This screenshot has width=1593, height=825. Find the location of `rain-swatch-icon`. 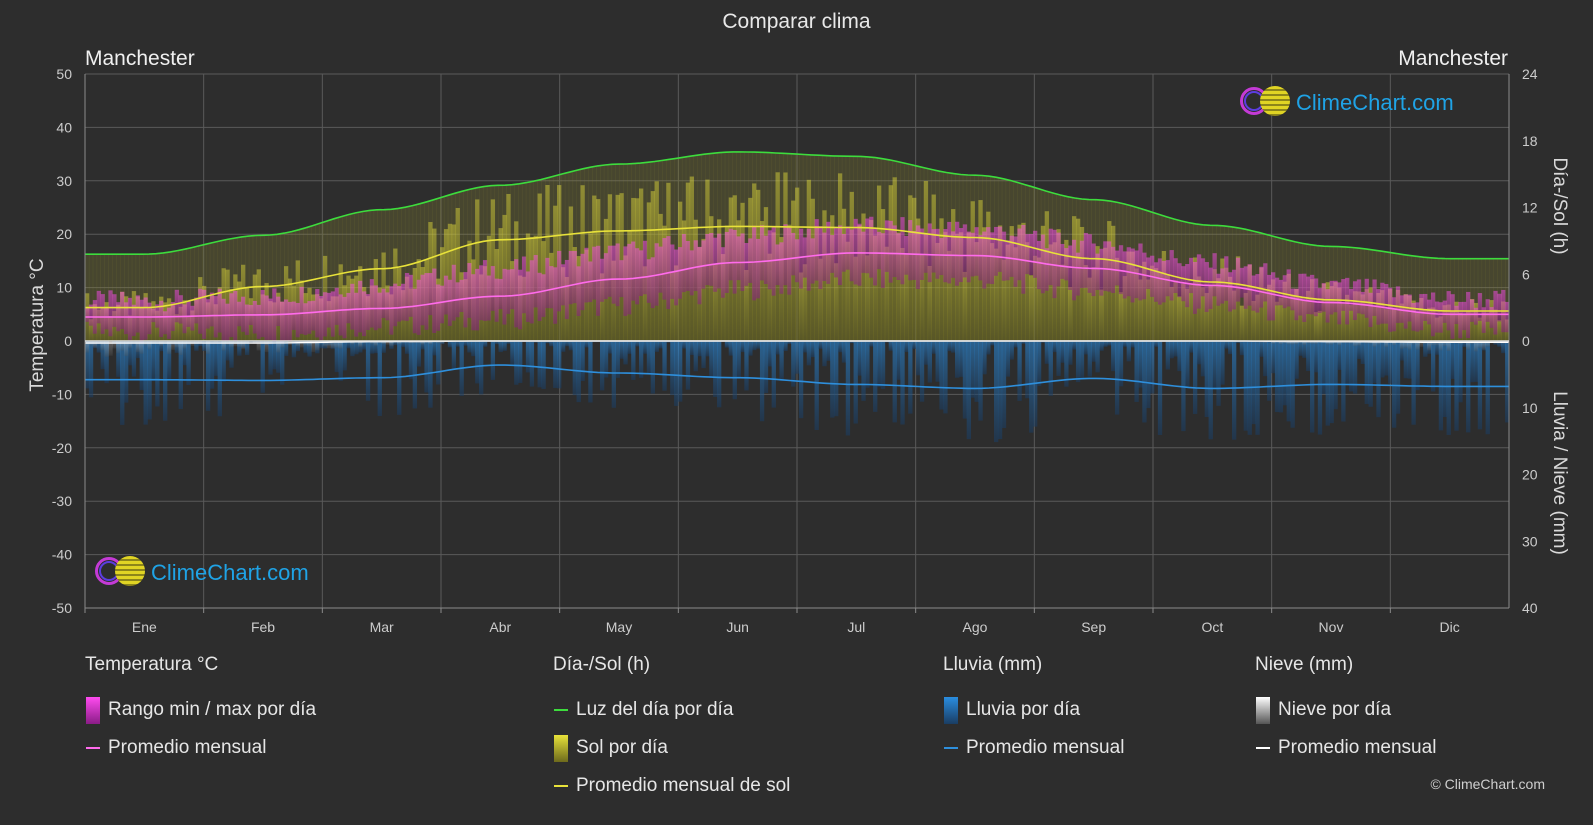

rain-swatch-icon is located at coordinates (951, 710).